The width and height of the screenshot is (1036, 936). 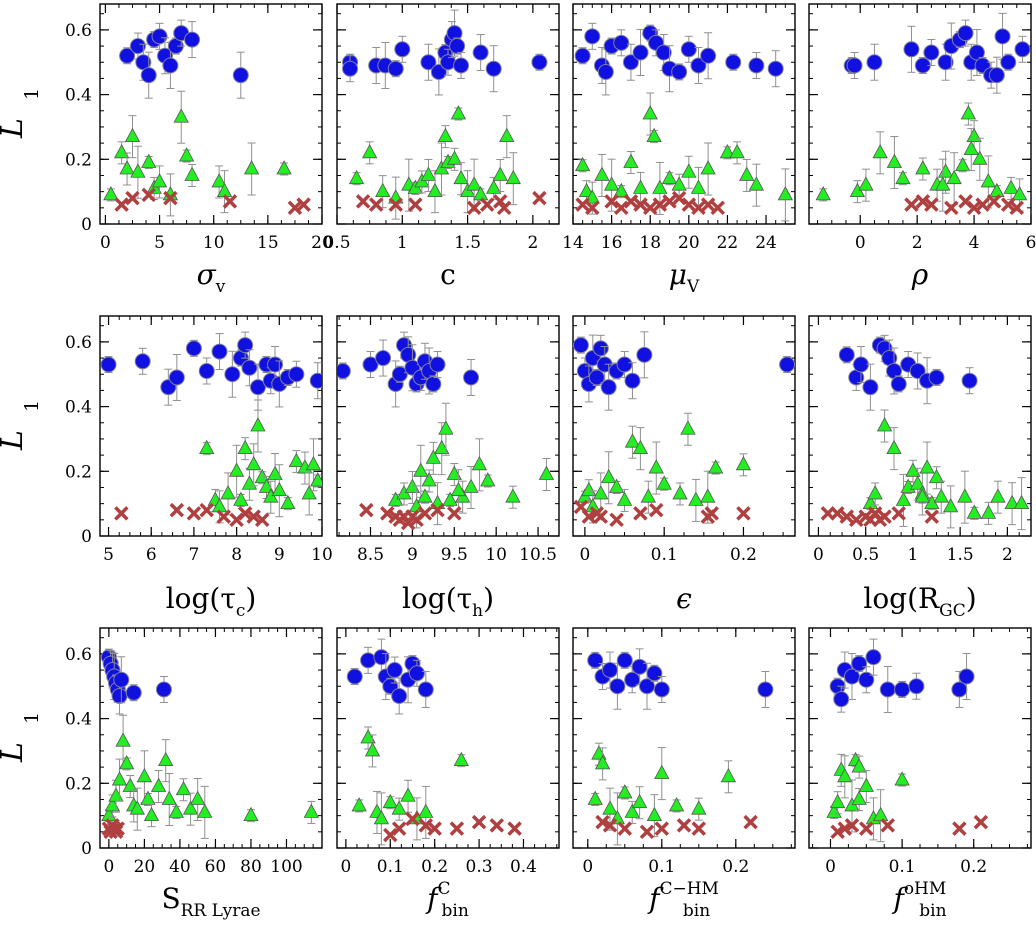 I want to click on x-axis-label-sub: V, so click(x=693, y=287).